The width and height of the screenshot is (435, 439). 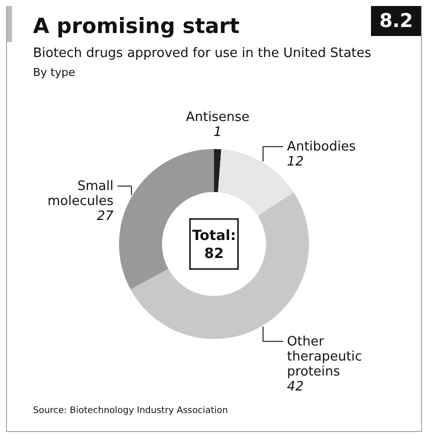 What do you see at coordinates (218, 118) in the screenshot?
I see `slice-label: Antisense` at bounding box center [218, 118].